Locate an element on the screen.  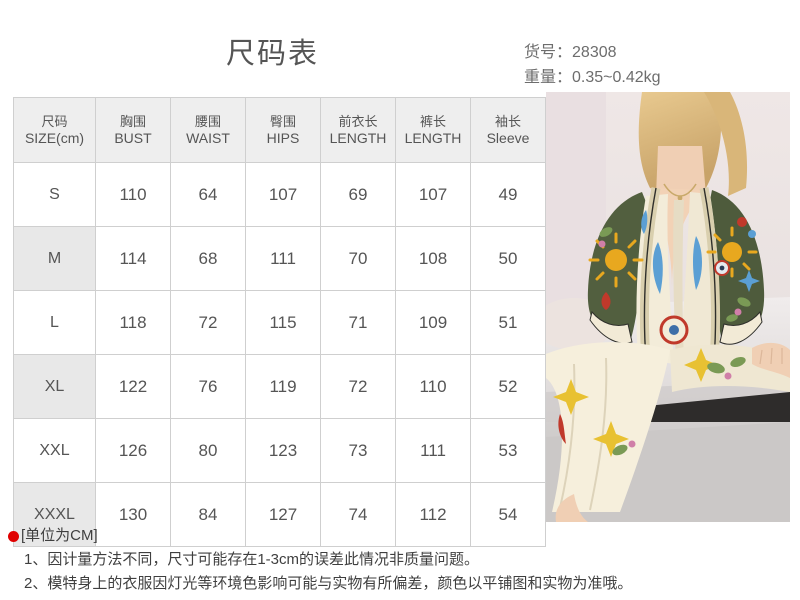
column-header-pants-length: 裤长 LENGTH is located at coordinates (433, 130).